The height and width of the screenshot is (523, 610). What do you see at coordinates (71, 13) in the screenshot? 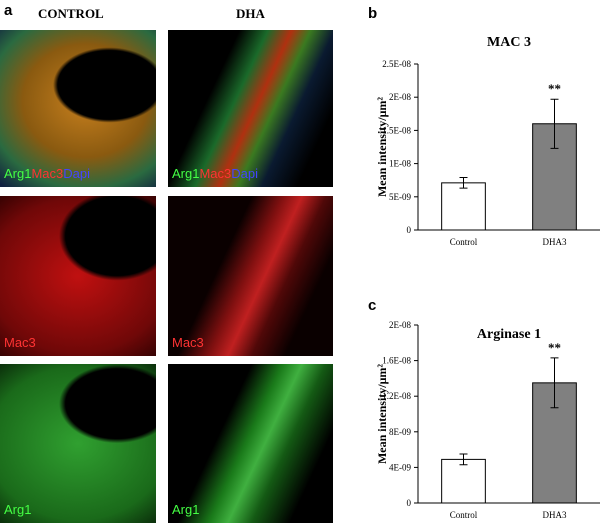
I see `column-header: CONTROL` at bounding box center [71, 13].